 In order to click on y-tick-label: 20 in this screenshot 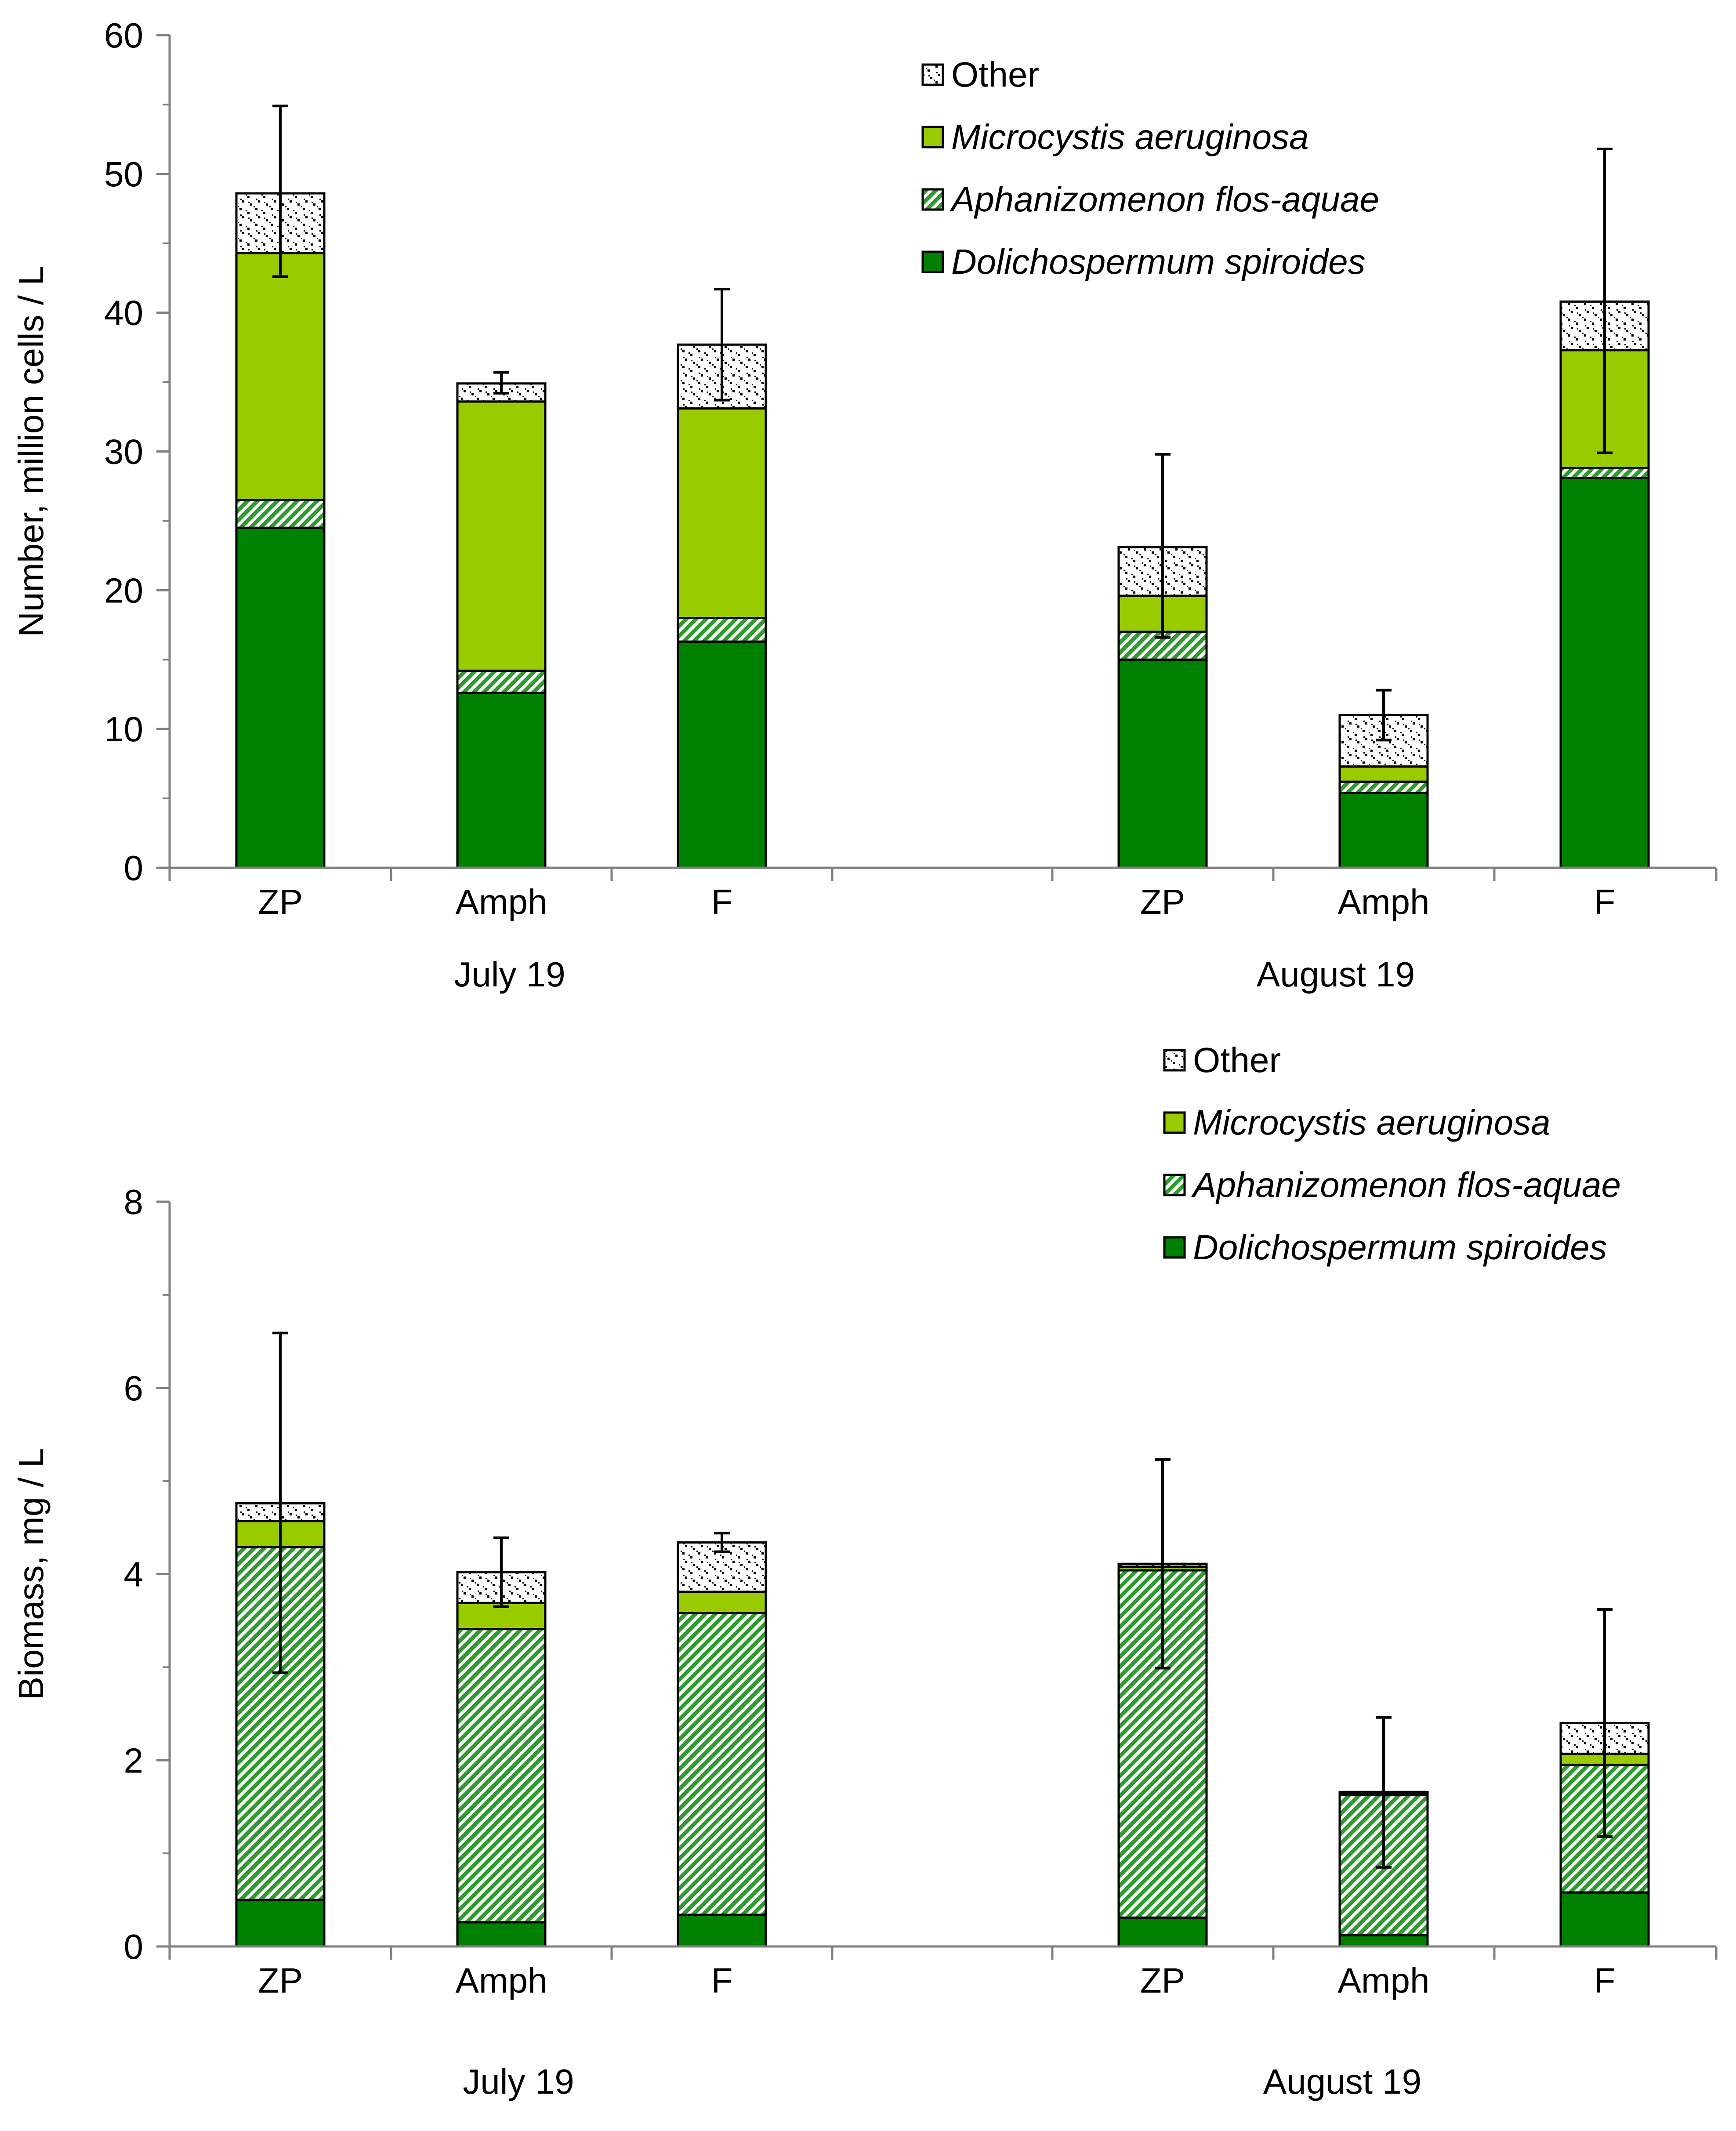, I will do `click(123, 590)`.